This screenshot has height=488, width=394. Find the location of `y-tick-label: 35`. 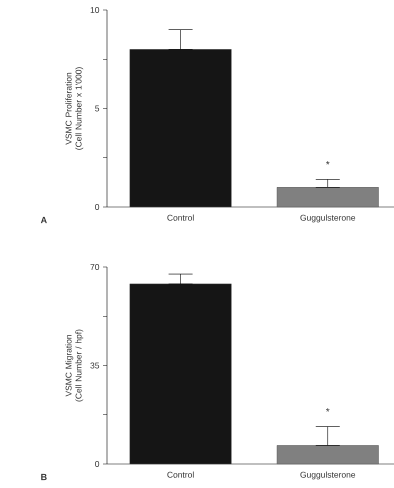

y-tick-label: 35 is located at coordinates (95, 365).